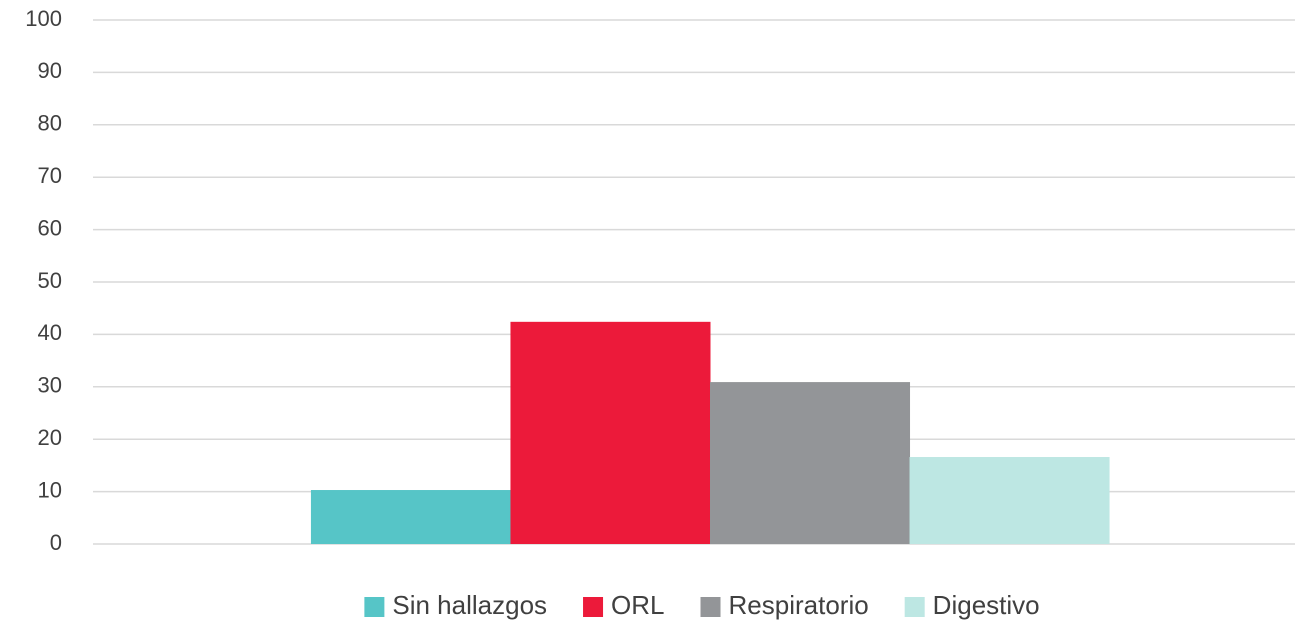 This screenshot has width=1311, height=625. What do you see at coordinates (50, 70) in the screenshot?
I see `y-tick-label: 90` at bounding box center [50, 70].